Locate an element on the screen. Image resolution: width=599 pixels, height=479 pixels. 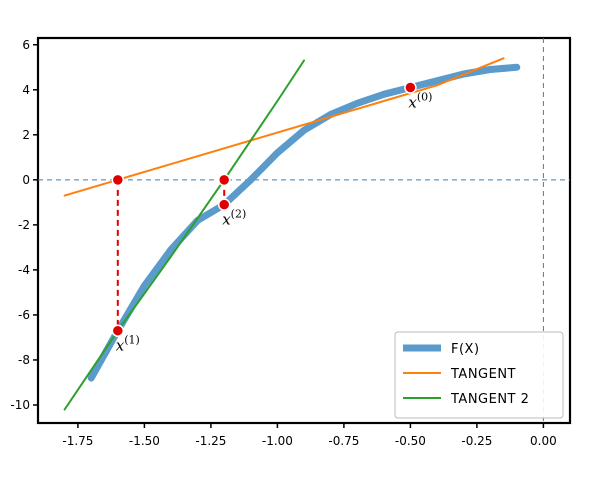
legend-label-0: F(X) is located at coordinates (465, 349).